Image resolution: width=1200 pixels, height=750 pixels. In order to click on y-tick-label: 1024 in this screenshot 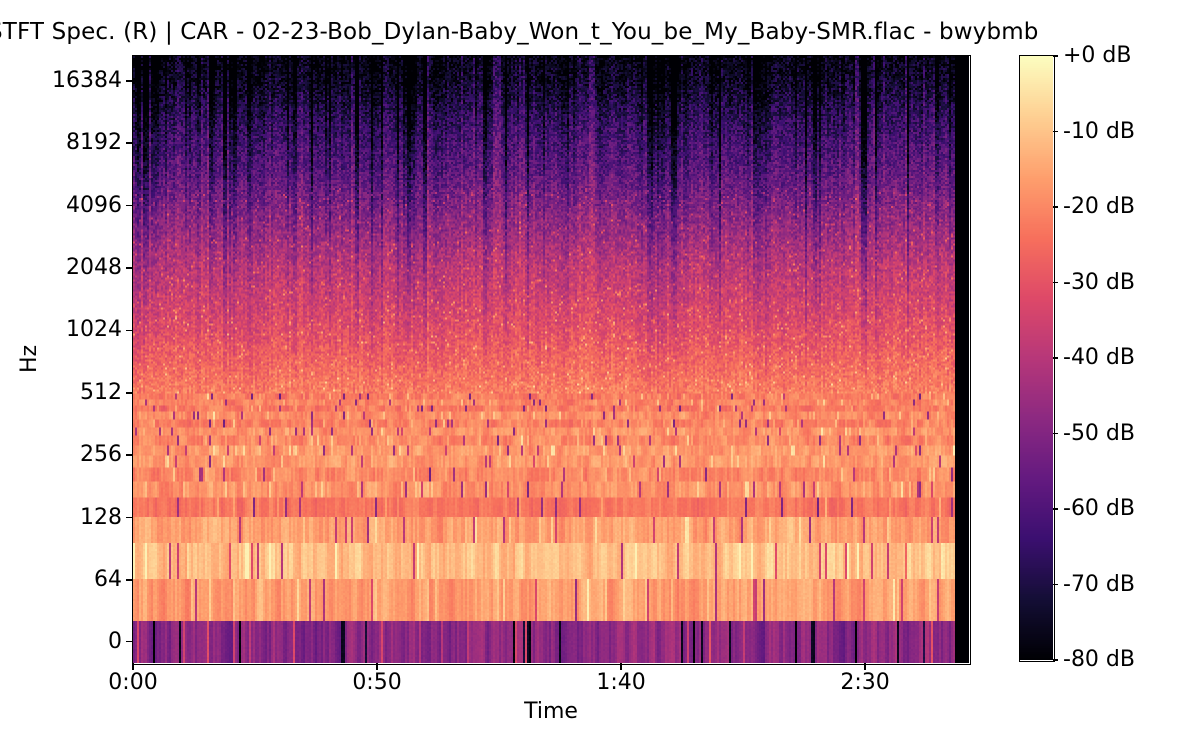, I will do `click(94, 330)`.